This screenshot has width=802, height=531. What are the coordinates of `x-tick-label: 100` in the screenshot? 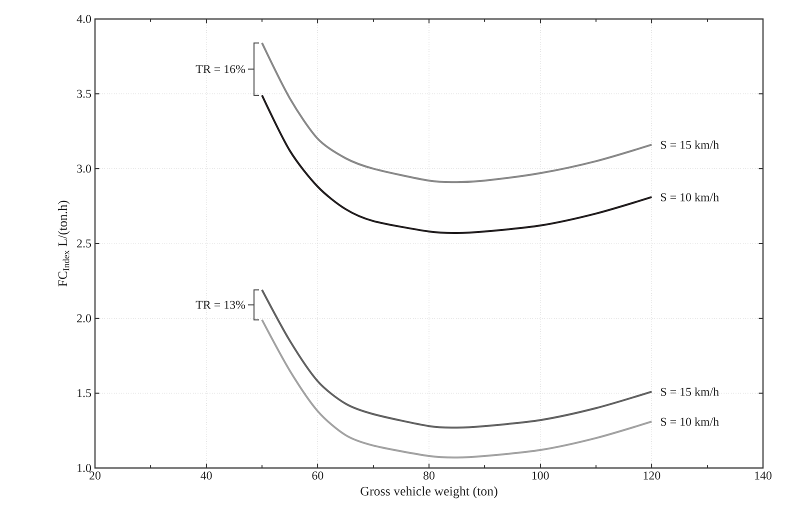 It's located at (540, 476).